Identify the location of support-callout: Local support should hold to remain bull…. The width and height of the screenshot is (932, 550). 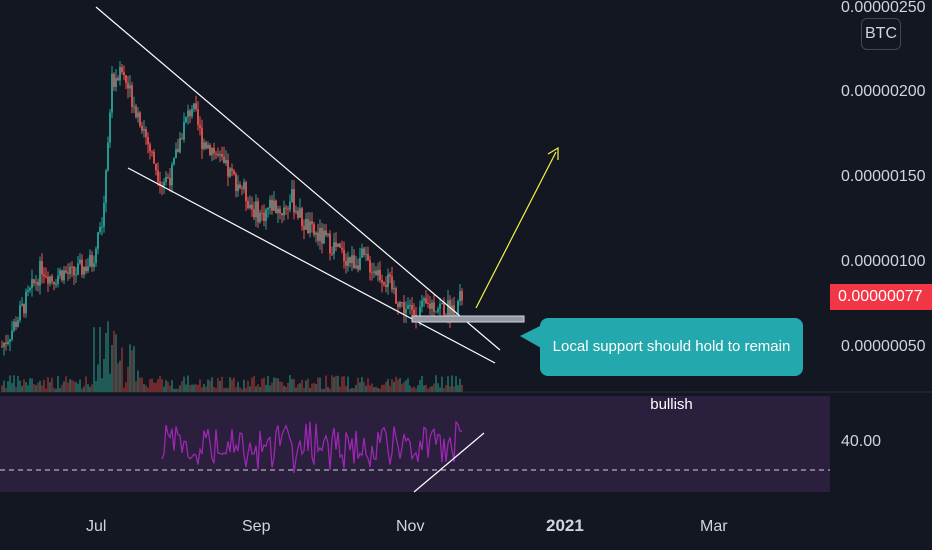
(671, 365).